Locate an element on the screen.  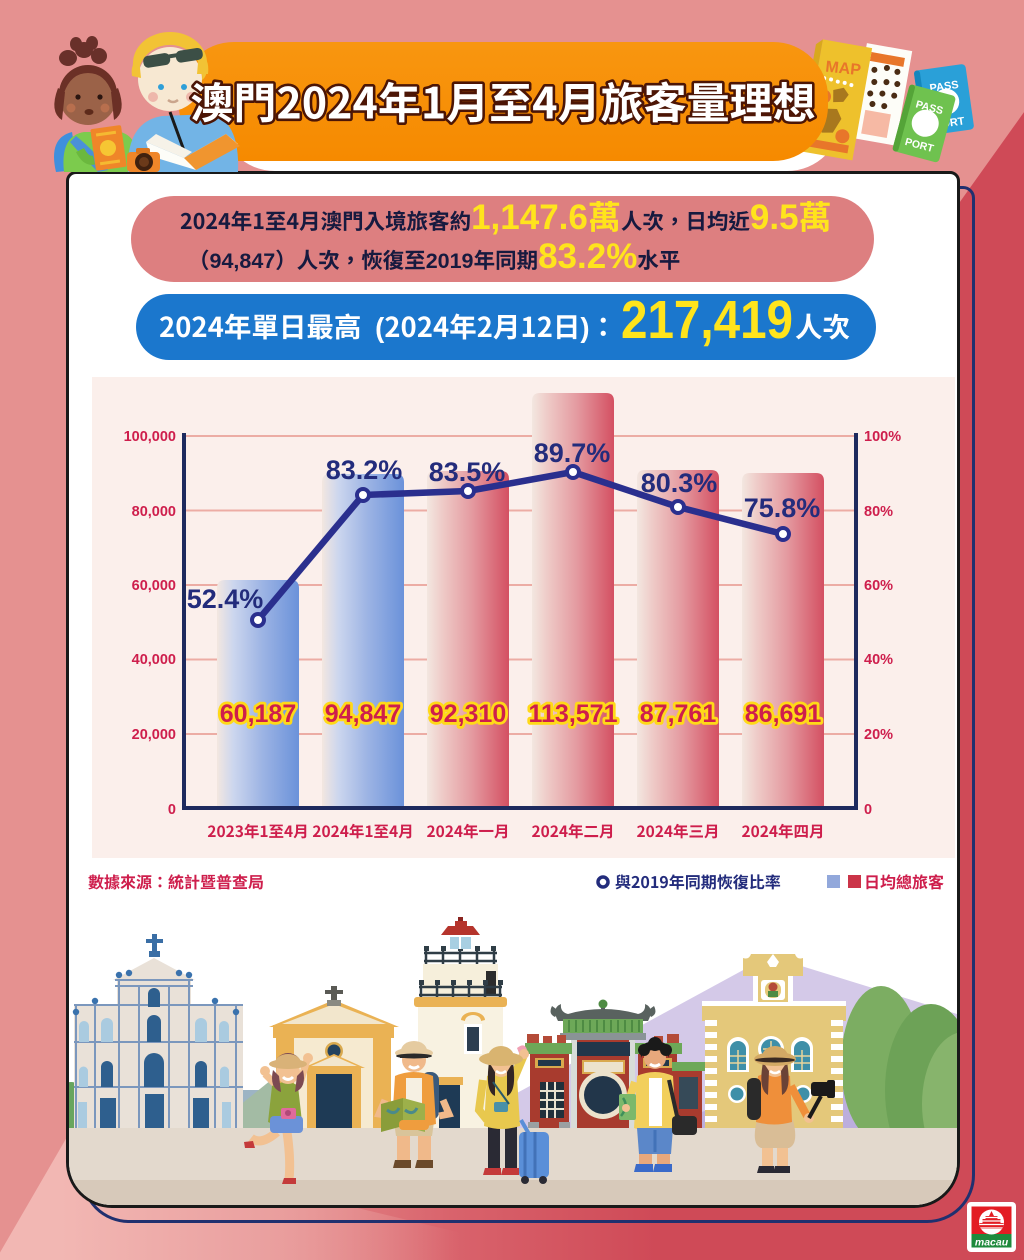
svg-text: MAP is located at coordinates (843, 69).